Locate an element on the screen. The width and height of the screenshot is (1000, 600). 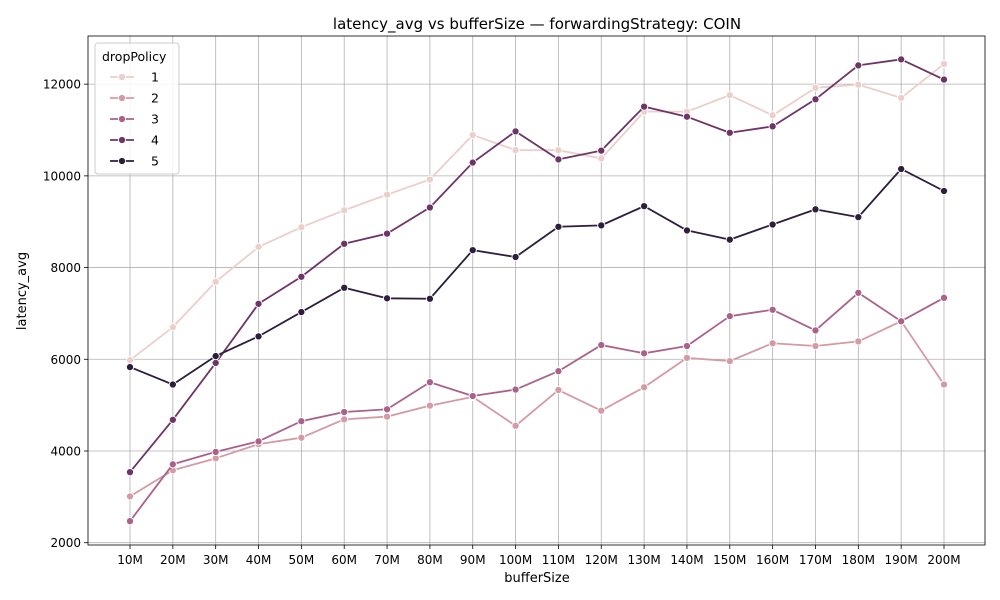
x-tick-label: 140M is located at coordinates (686, 560).